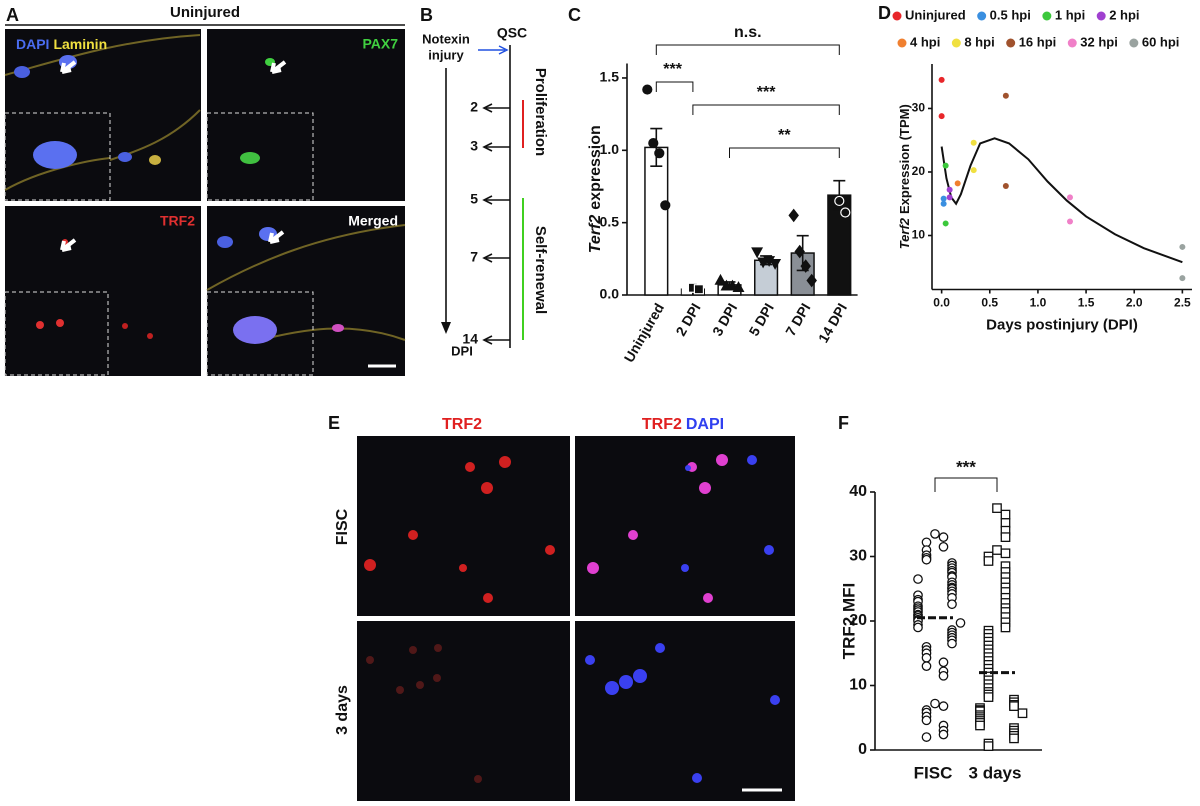 The image size is (1200, 806). Describe the element at coordinates (1070, 14) in the screenshot. I see `legend-label: 1 hpi` at that location.